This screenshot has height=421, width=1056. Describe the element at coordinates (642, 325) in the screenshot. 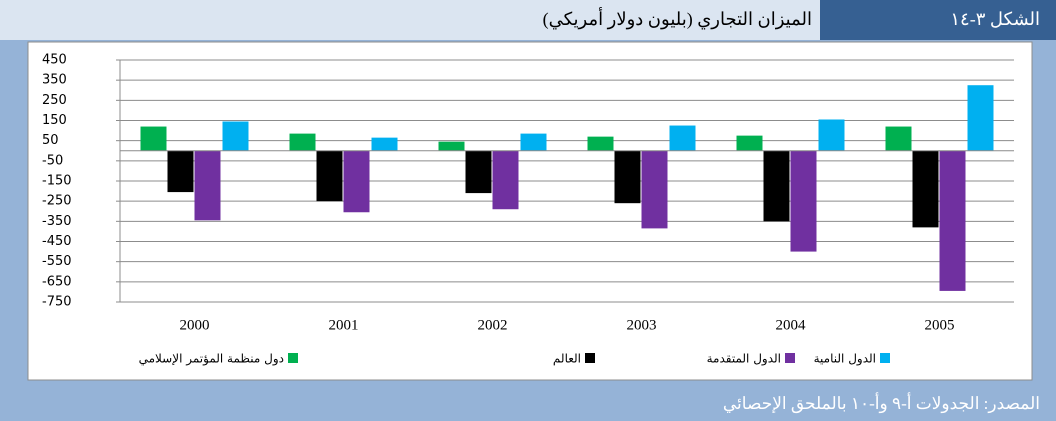

I see `x-tick-label: 2003` at that location.